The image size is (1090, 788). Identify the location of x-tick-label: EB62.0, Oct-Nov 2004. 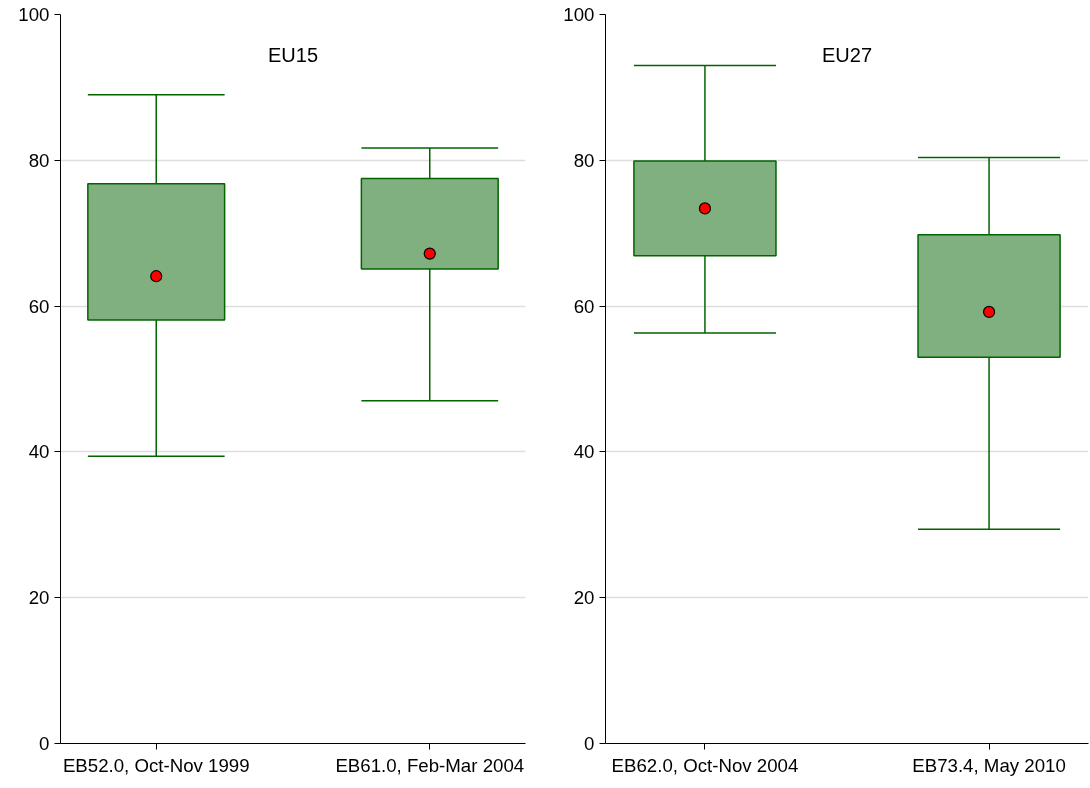
(705, 765).